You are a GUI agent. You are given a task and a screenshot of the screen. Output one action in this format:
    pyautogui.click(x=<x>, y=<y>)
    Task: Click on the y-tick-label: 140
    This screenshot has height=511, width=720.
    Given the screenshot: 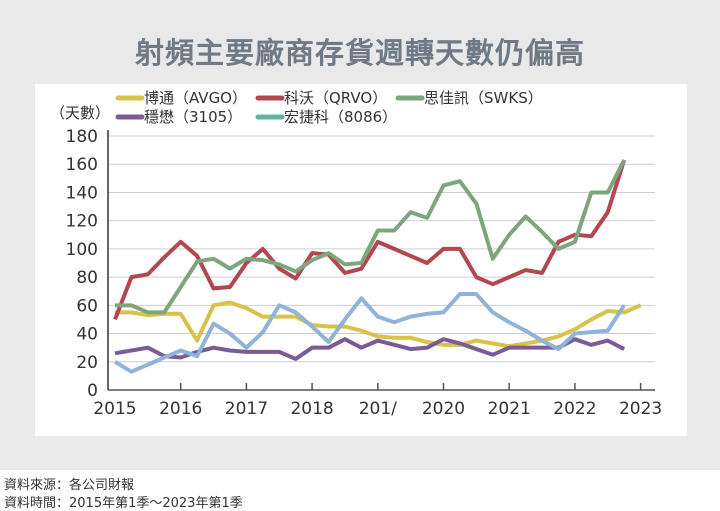 What is the action you would take?
    pyautogui.click(x=82, y=193)
    